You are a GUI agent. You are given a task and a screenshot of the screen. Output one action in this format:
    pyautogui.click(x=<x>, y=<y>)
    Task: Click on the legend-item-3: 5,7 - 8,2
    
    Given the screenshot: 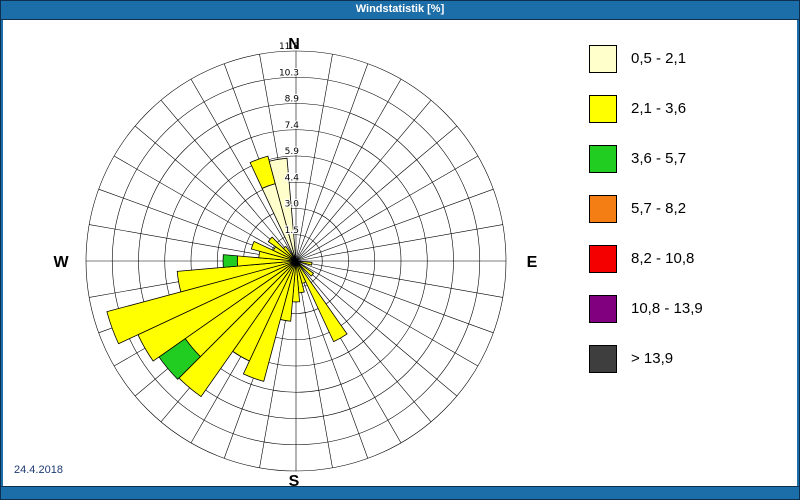 What is the action you would take?
    pyautogui.click(x=646, y=208)
    